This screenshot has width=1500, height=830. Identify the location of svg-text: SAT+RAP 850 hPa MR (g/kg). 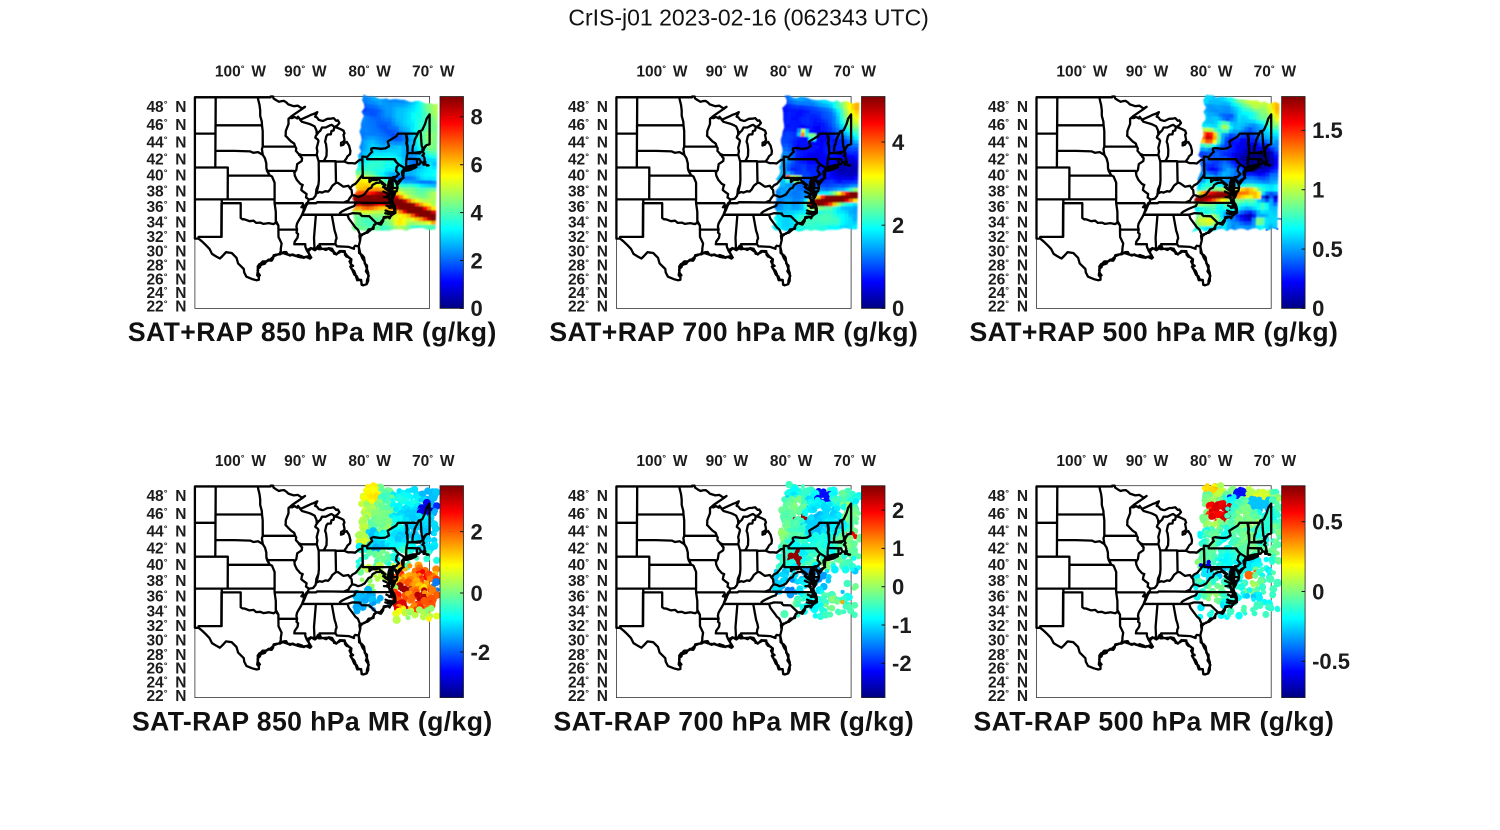
(312, 332).